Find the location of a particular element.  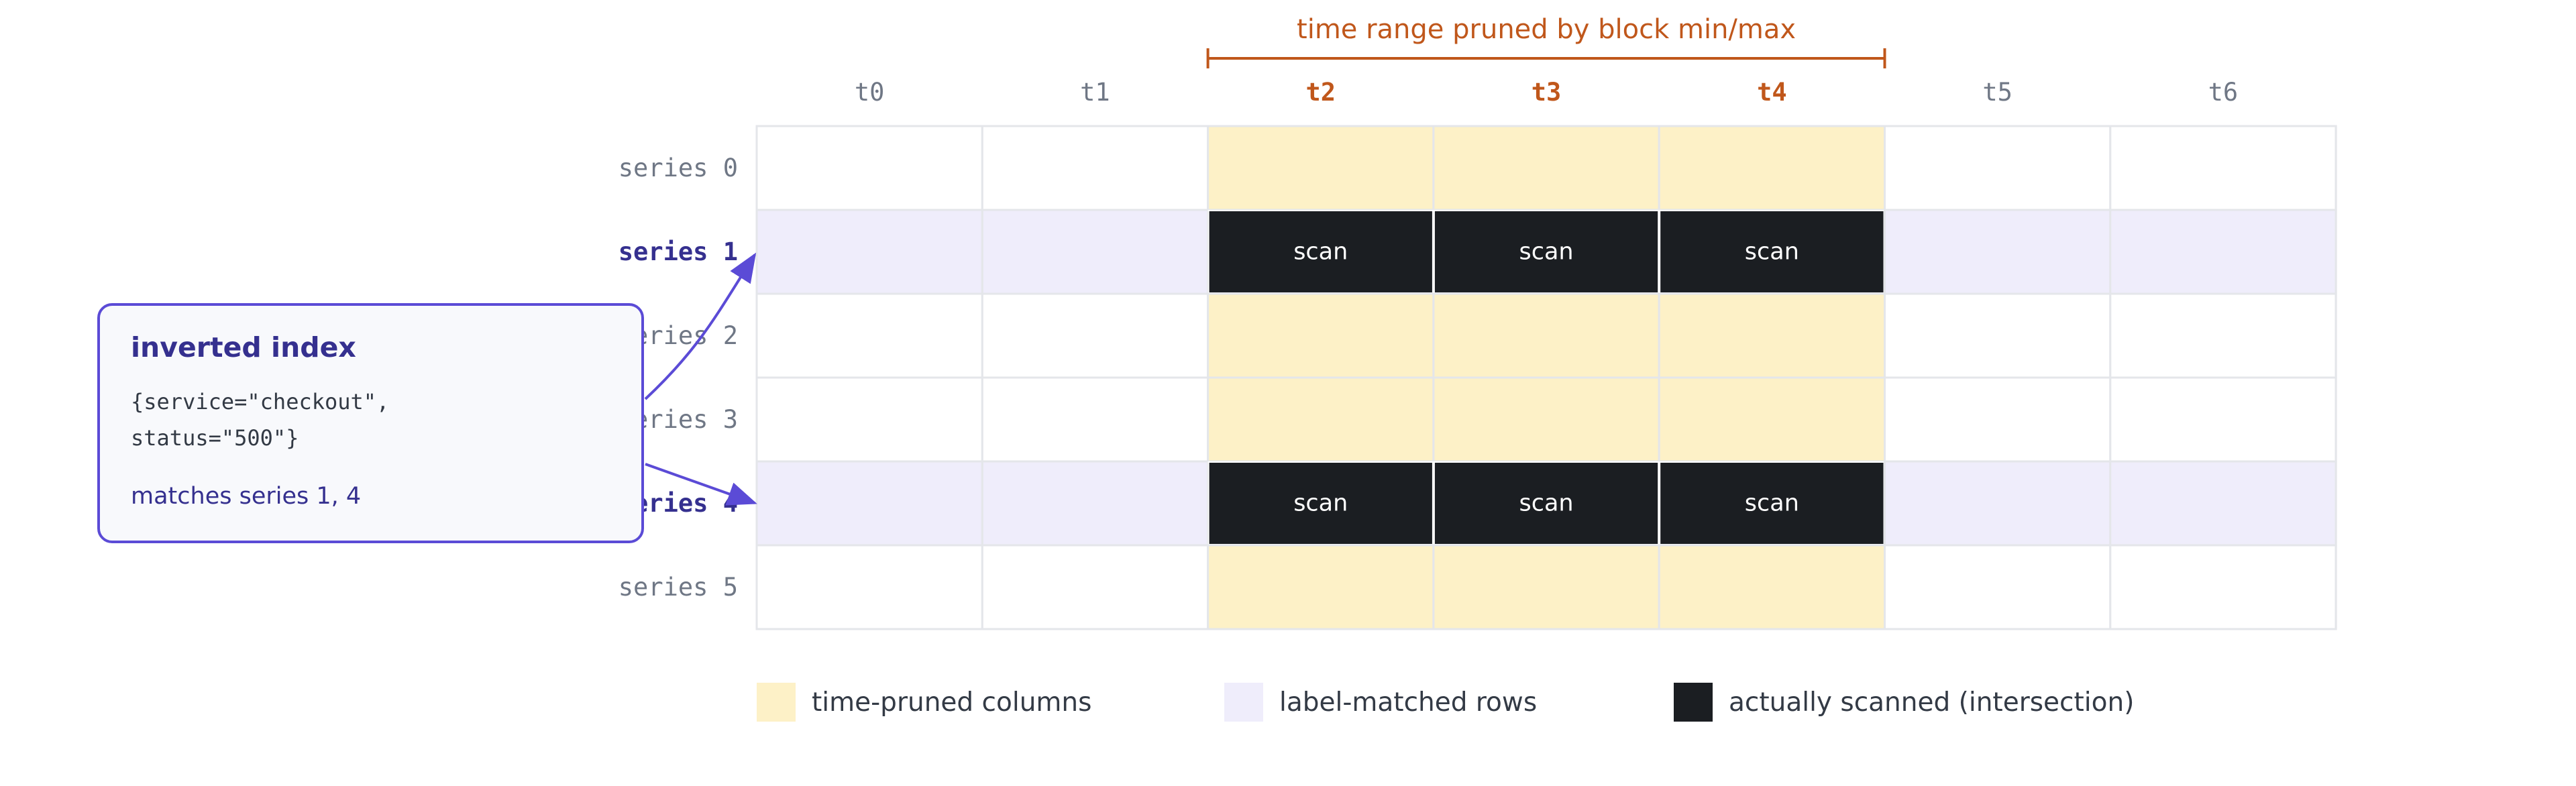

label-query-line-2: status="500"} is located at coordinates (215, 438).